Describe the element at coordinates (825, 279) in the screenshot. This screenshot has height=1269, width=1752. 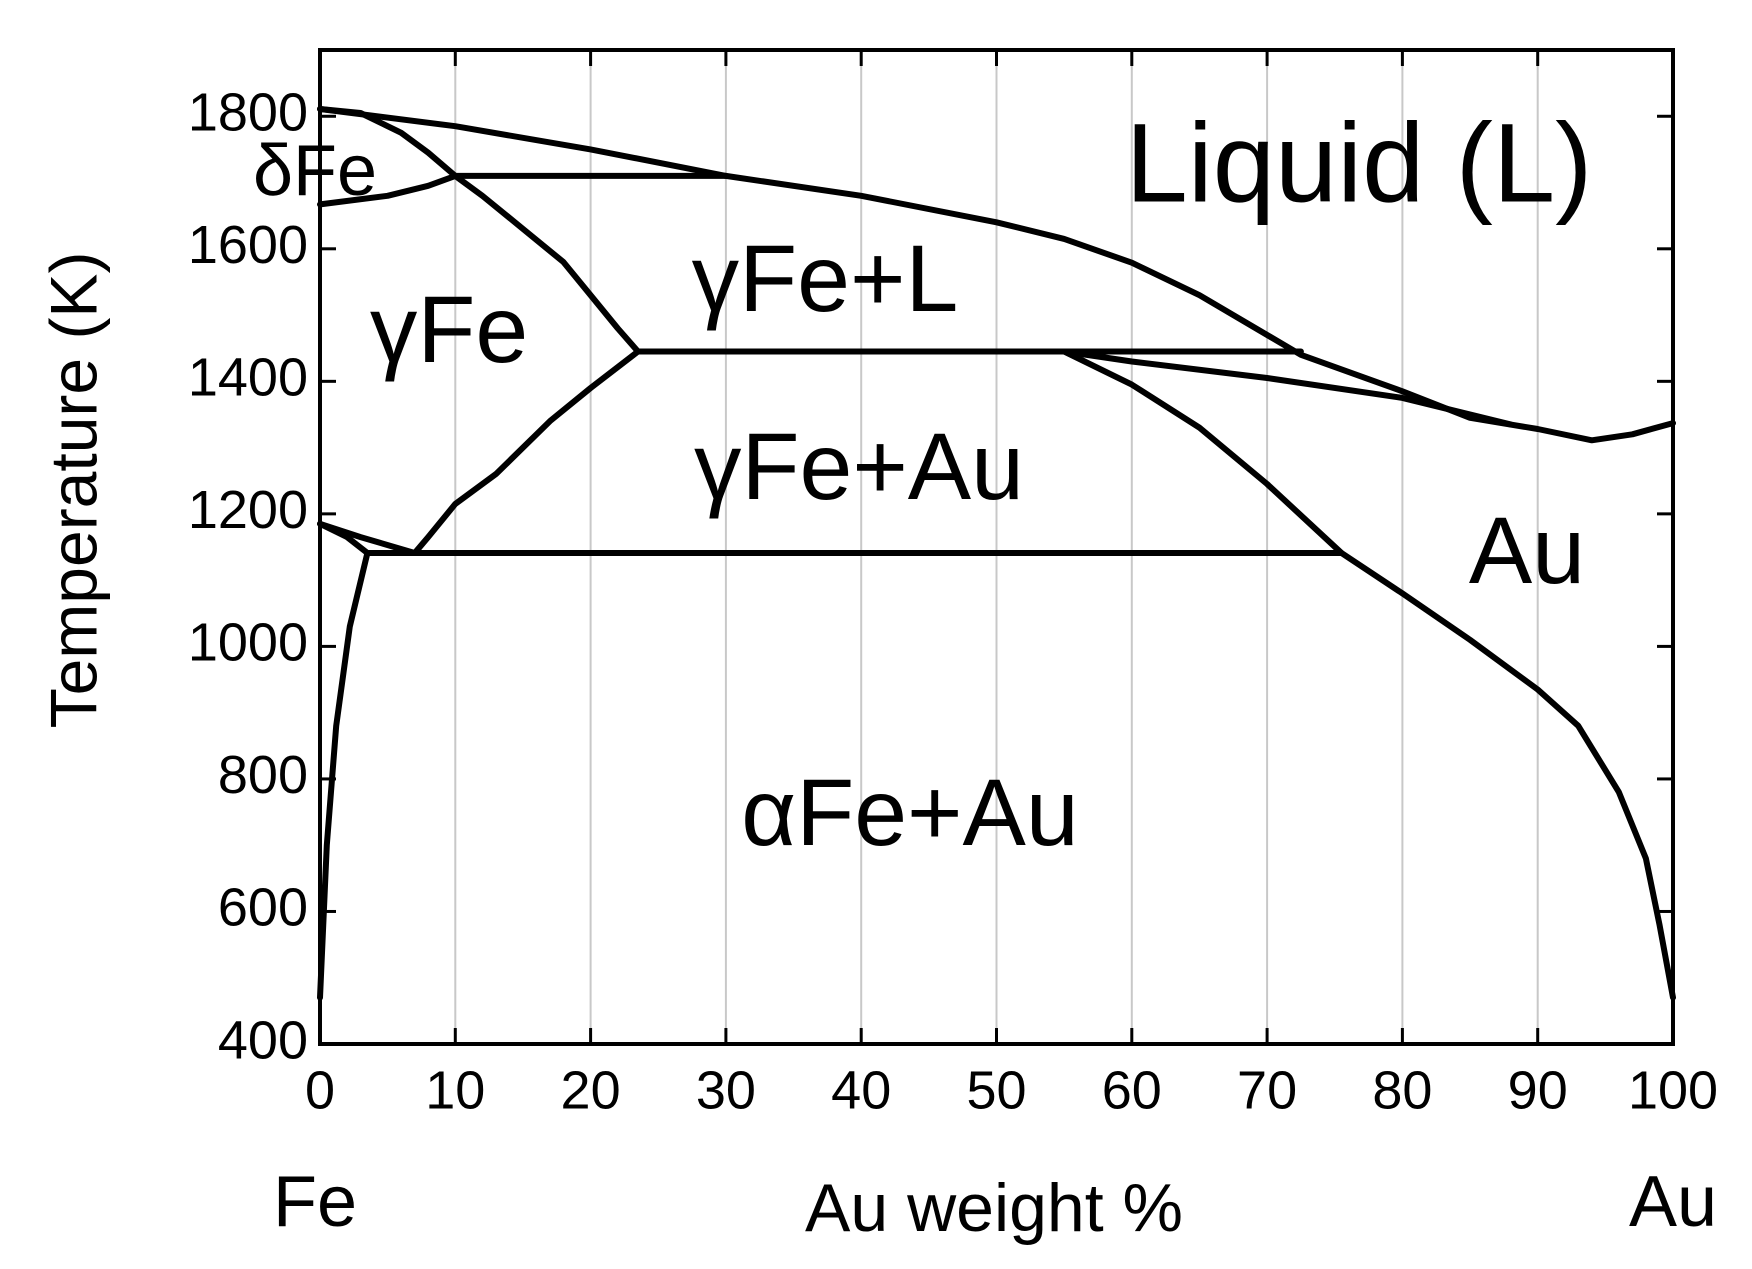
I see `annotation: γFe+L` at that location.